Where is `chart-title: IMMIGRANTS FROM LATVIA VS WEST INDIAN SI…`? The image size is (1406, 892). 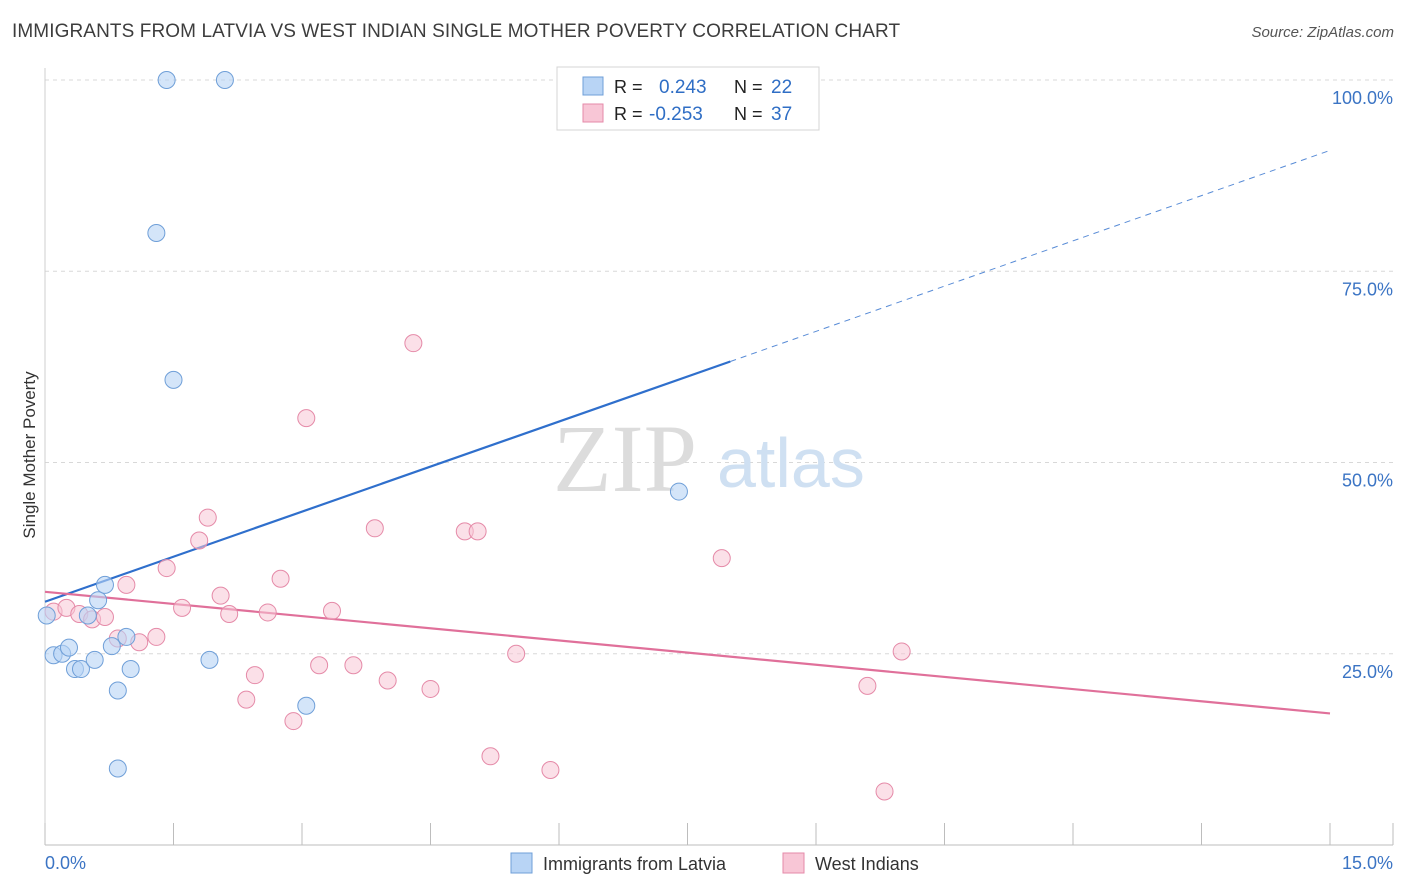 chart-title: IMMIGRANTS FROM LATVIA VS WEST INDIAN SI… is located at coordinates (456, 31).